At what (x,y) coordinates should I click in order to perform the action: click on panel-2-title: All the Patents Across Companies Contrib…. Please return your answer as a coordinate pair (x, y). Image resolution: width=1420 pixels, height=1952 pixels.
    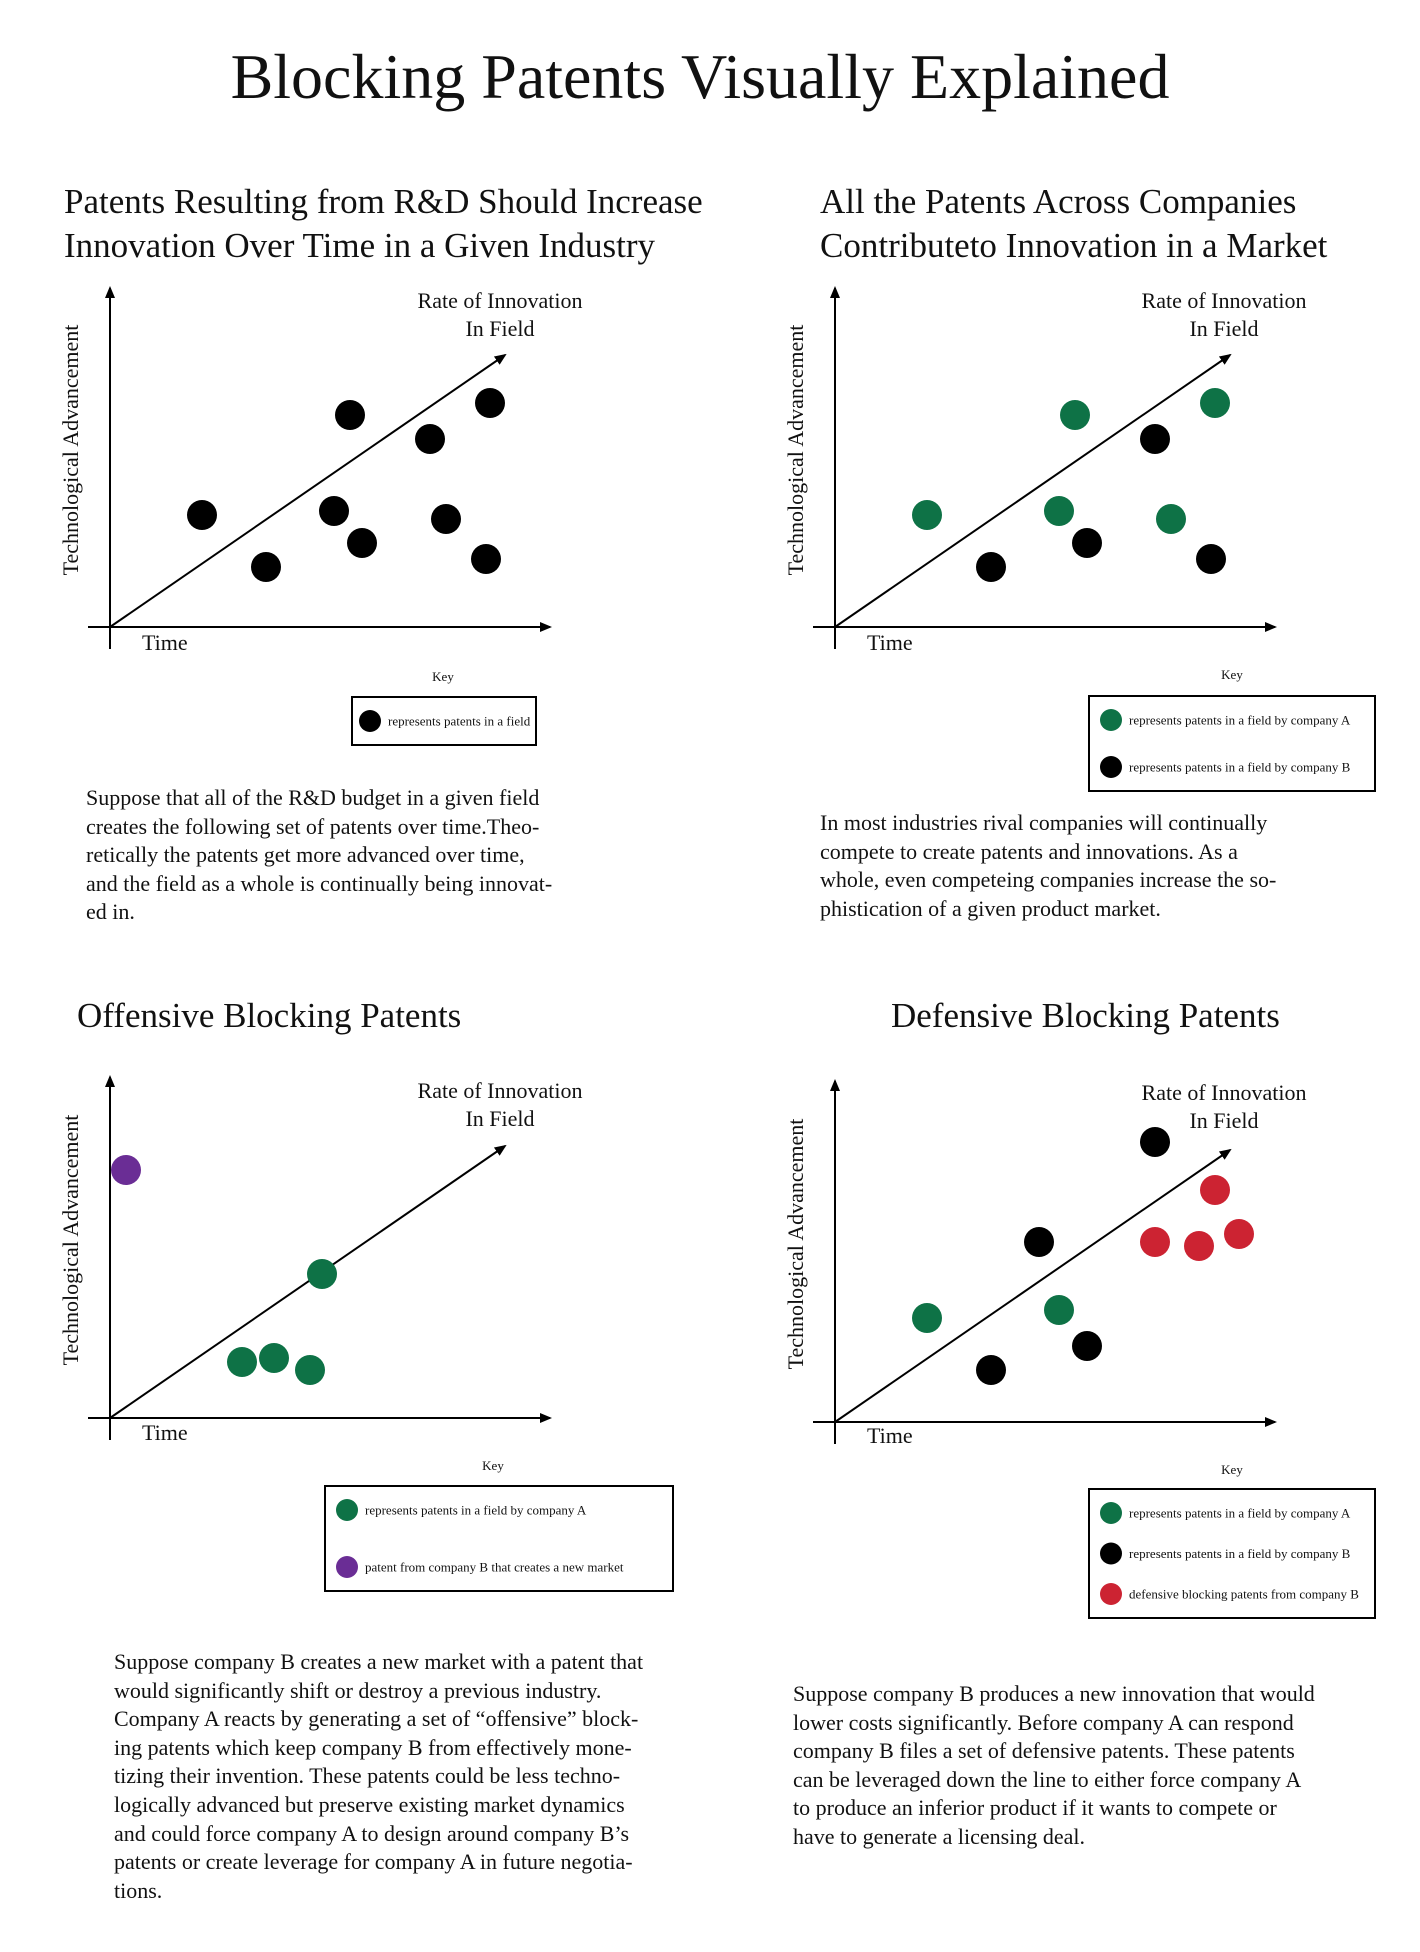
    Looking at the image, I should click on (1073, 224).